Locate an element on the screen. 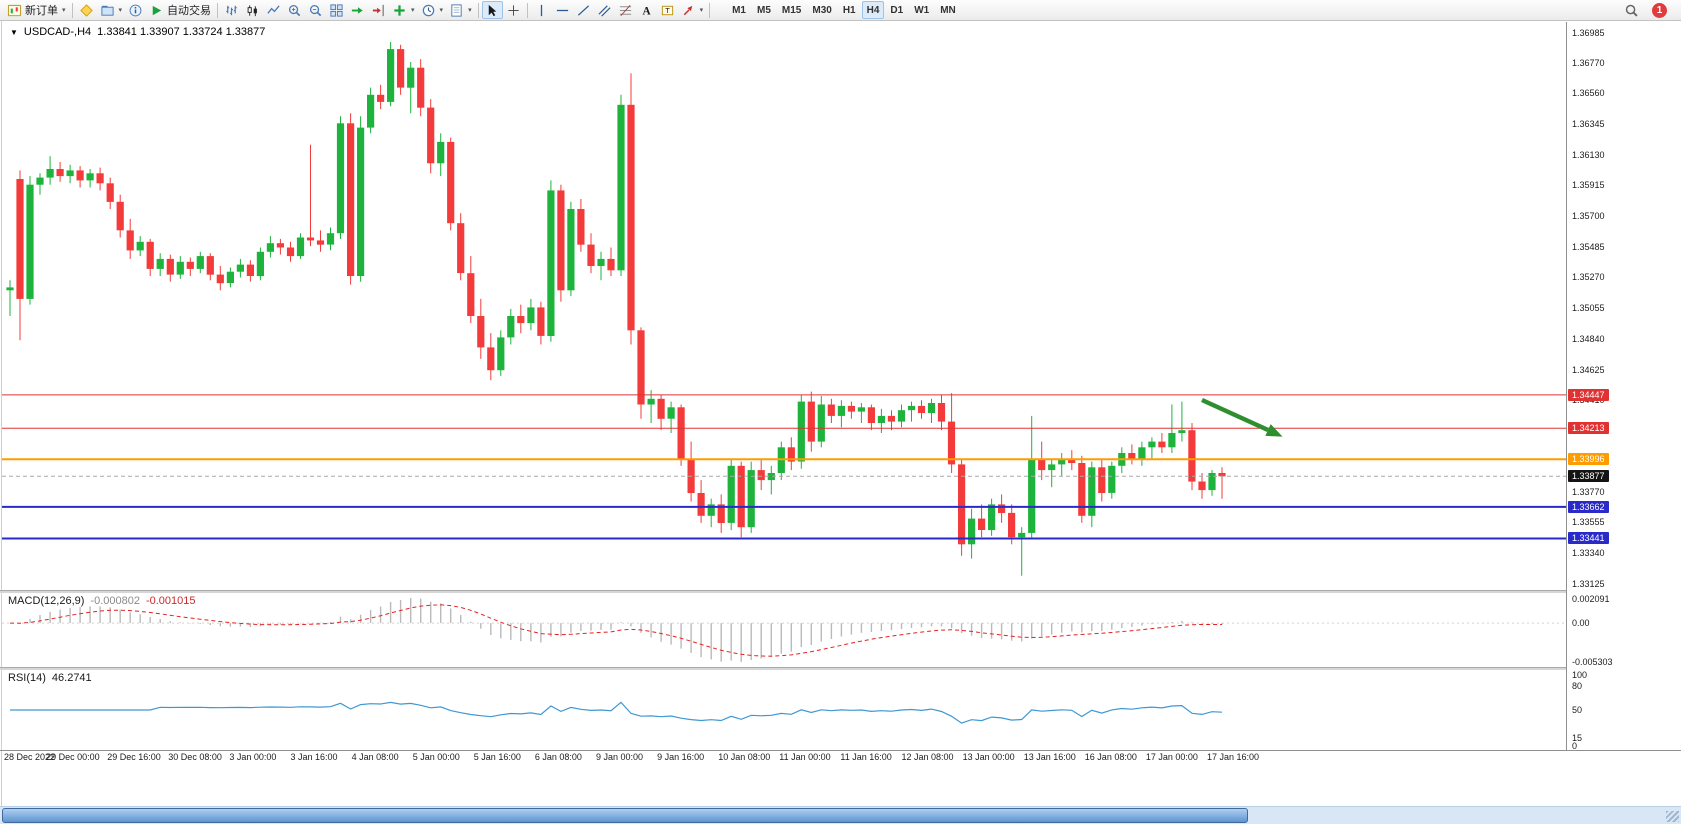 This screenshot has height=824, width=1681. autotrading-button: 自动交易 is located at coordinates (180, 10).